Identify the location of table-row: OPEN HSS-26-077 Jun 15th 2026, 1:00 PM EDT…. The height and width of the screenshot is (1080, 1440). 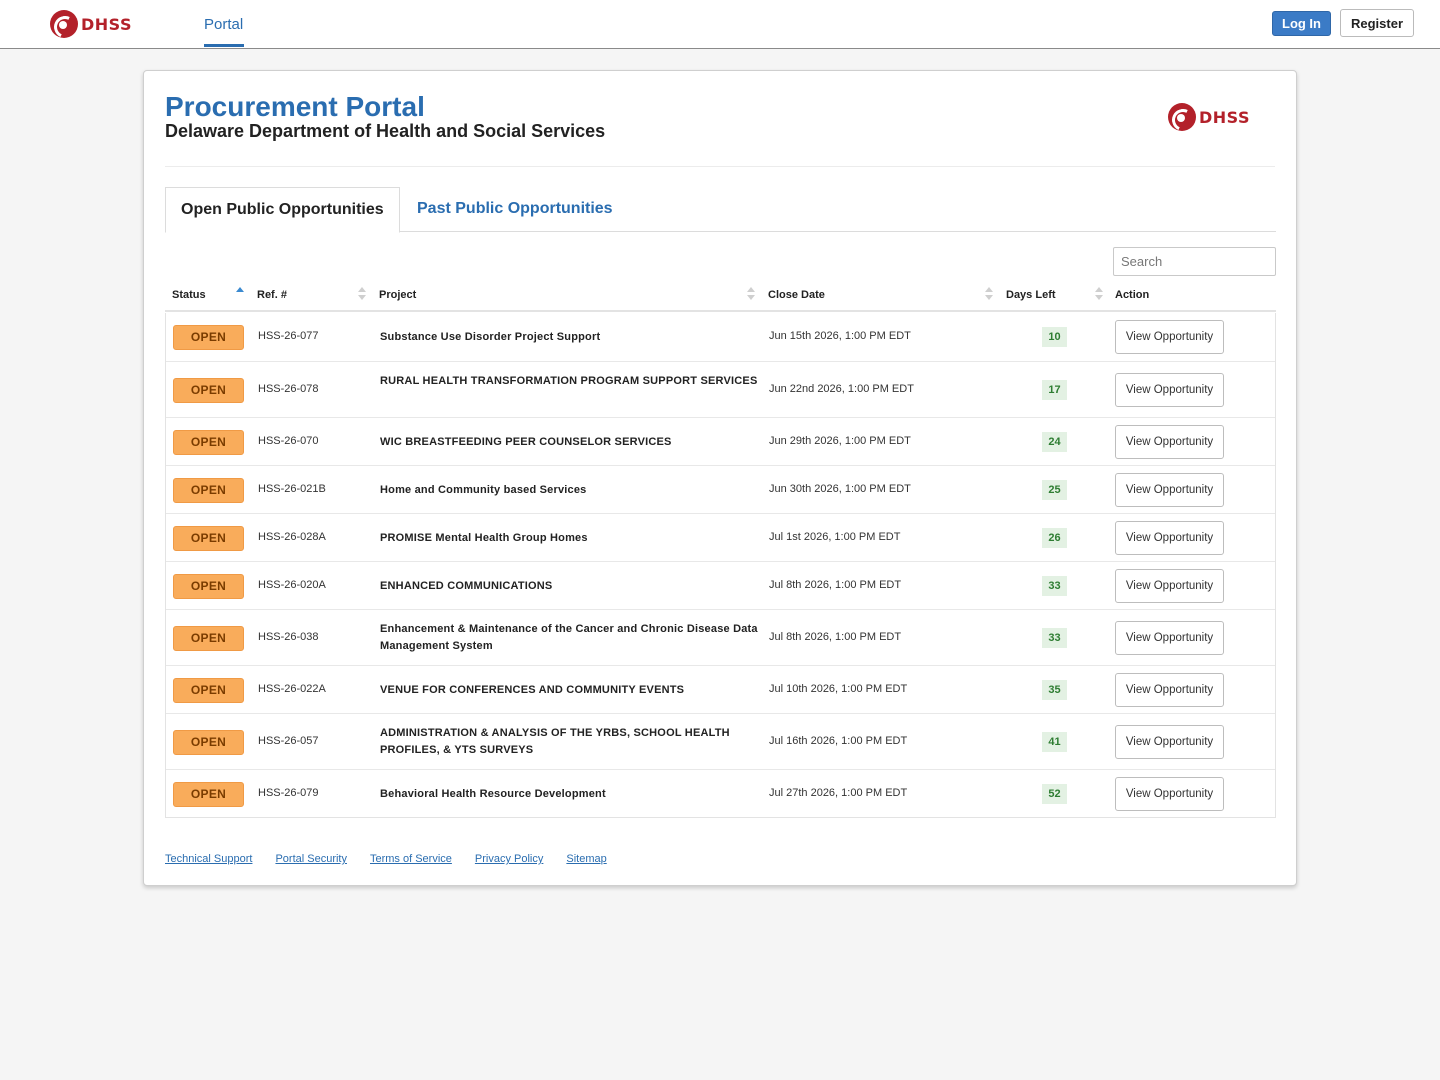
(720, 337).